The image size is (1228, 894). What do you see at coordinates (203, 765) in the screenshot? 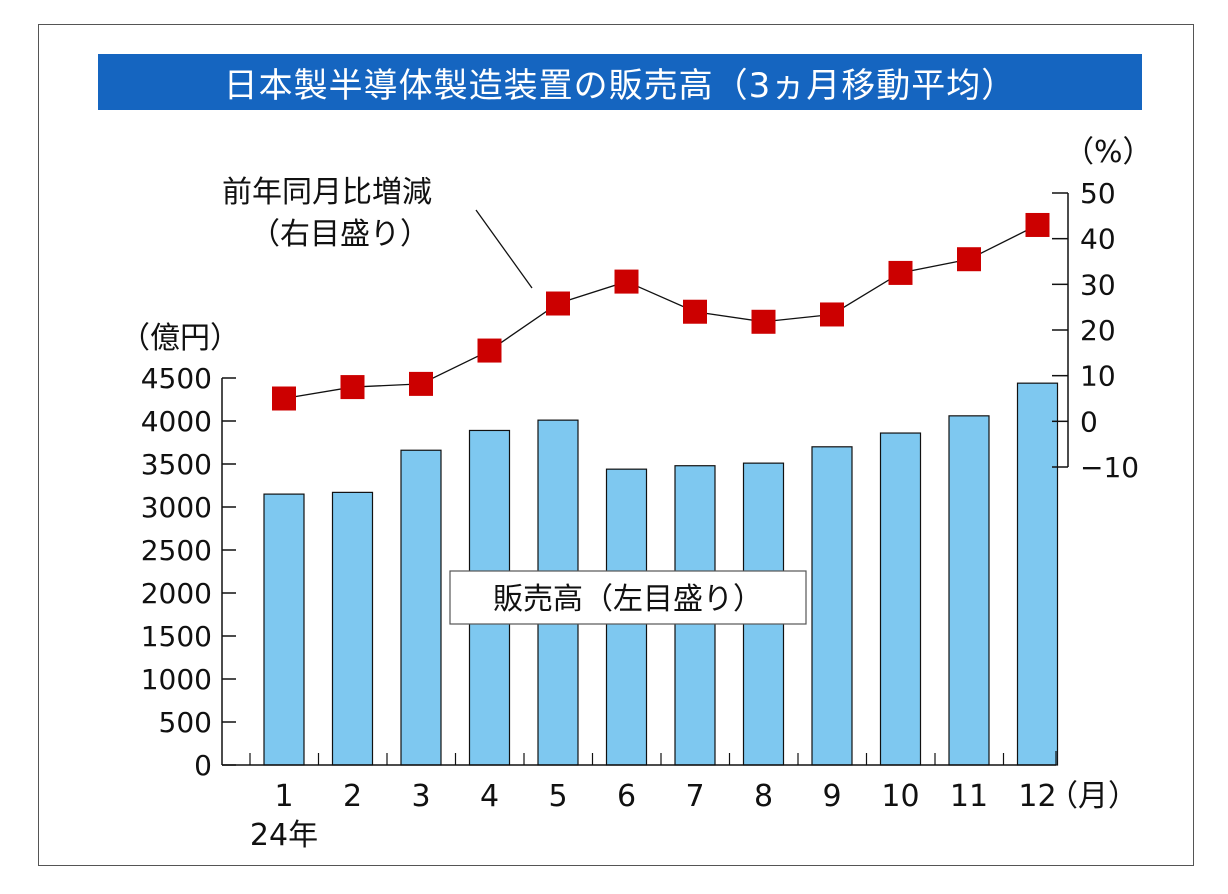
I see `left-tick-label: 0` at bounding box center [203, 765].